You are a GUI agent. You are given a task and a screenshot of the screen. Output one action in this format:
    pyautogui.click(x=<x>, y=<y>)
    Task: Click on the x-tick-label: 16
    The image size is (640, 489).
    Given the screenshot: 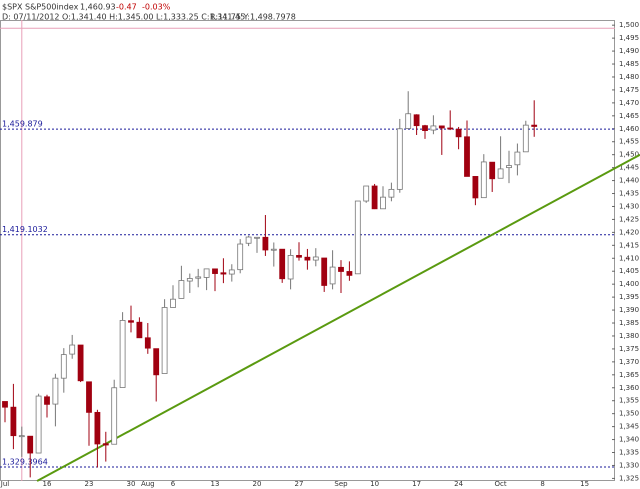 What is the action you would take?
    pyautogui.click(x=47, y=484)
    